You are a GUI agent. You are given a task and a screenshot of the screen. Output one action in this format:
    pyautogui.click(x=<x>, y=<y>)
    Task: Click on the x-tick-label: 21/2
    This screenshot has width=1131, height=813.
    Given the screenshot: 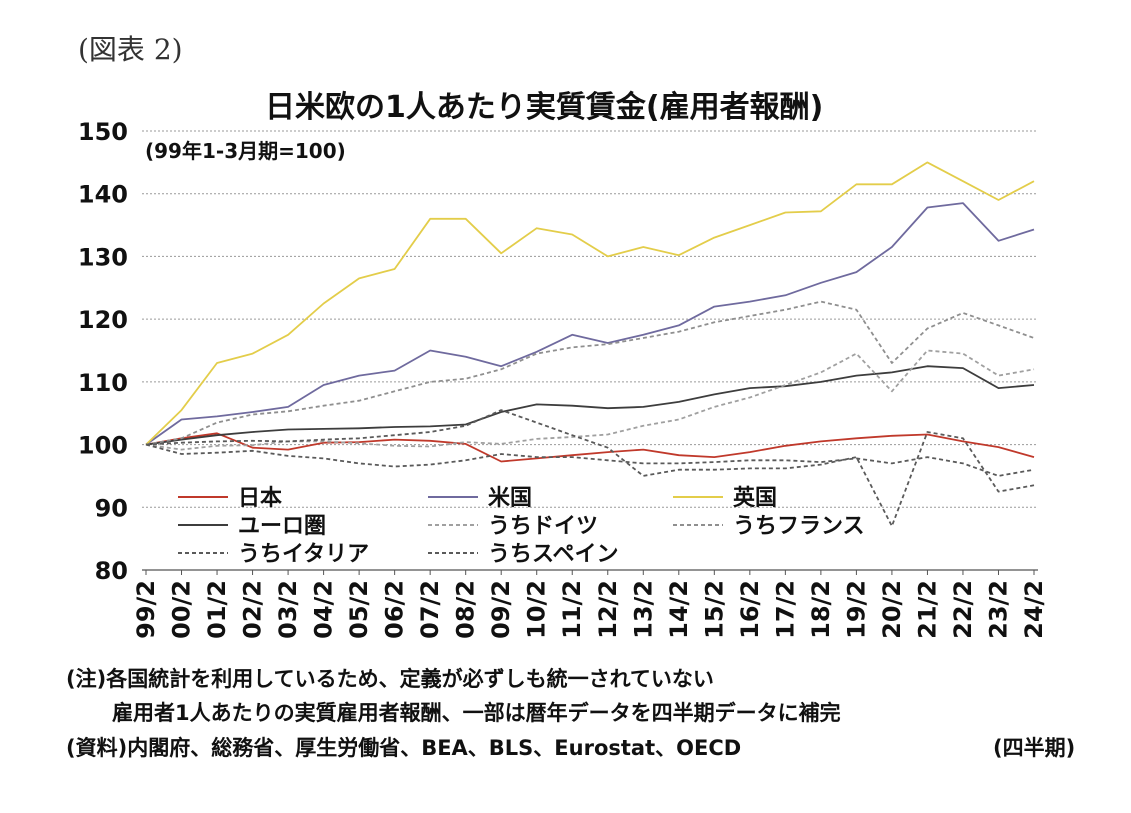 What is the action you would take?
    pyautogui.click(x=927, y=609)
    